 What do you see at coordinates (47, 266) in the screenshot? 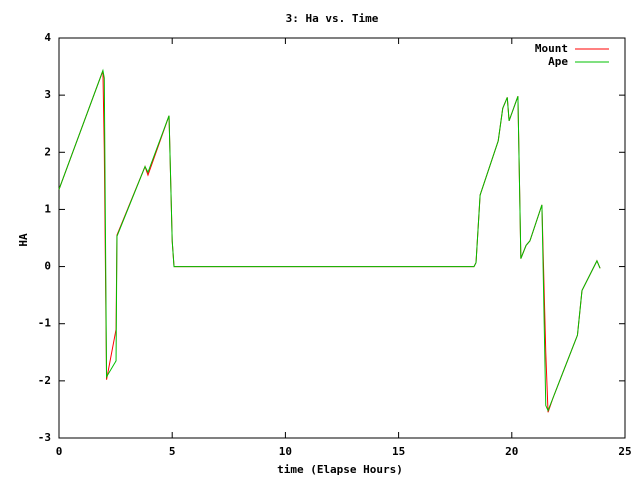
I see `y-tick-label: 0` at bounding box center [47, 266].